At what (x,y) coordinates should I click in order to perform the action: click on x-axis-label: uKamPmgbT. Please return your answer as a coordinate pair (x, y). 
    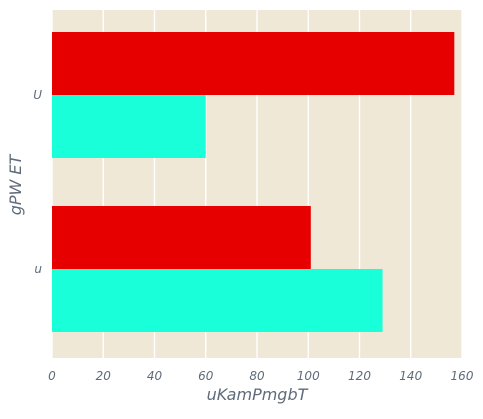
    Looking at the image, I should click on (258, 394).